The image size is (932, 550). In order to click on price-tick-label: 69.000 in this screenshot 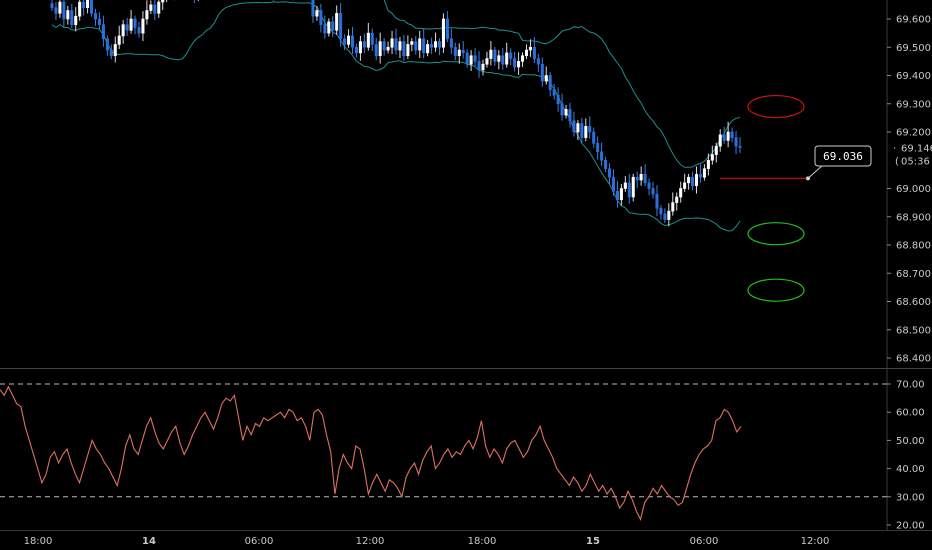, I will do `click(913, 189)`.